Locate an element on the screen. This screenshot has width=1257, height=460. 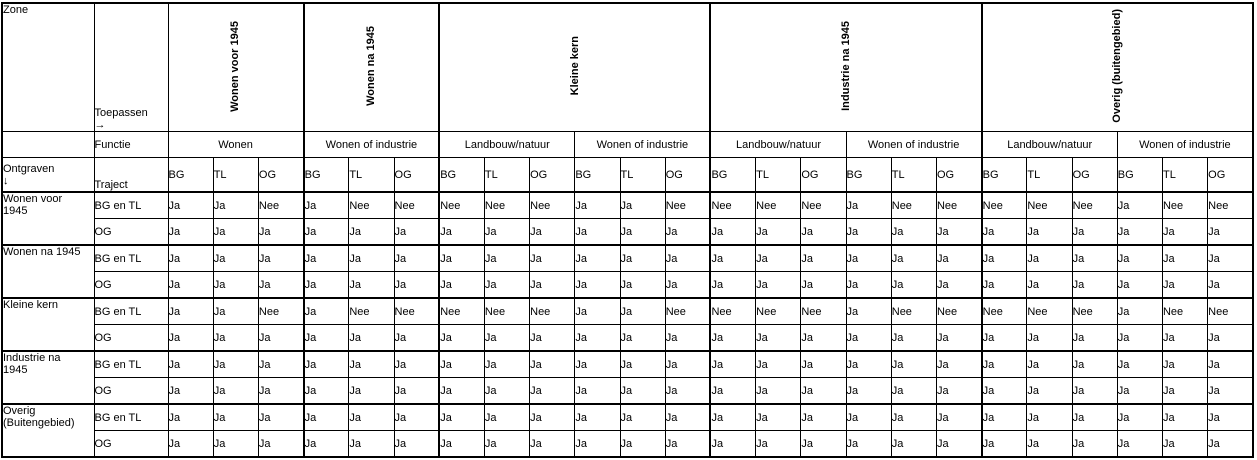
zone-corner-label: Zone is located at coordinates (48, 67).